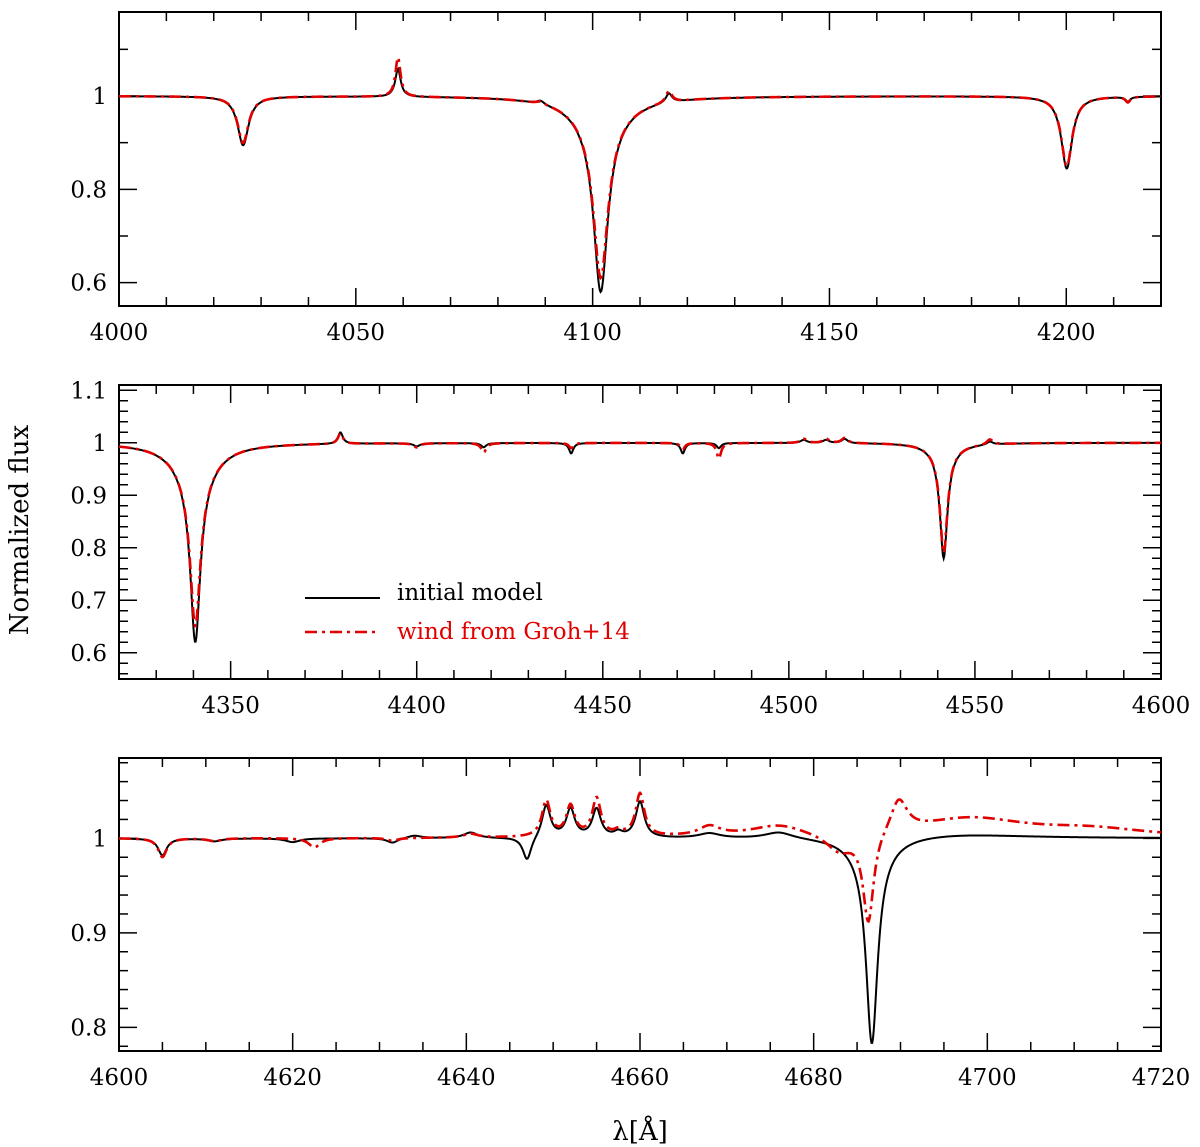 The image size is (1200, 1147). What do you see at coordinates (20, 529) in the screenshot?
I see `y-axis-label: Normalized flux` at bounding box center [20, 529].